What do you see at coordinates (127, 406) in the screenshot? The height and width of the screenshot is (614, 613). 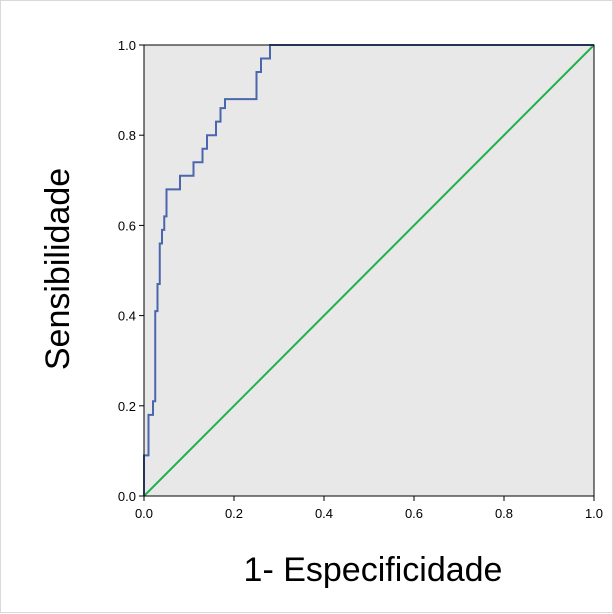 I see `y-tick-label: 0.2` at bounding box center [127, 406].